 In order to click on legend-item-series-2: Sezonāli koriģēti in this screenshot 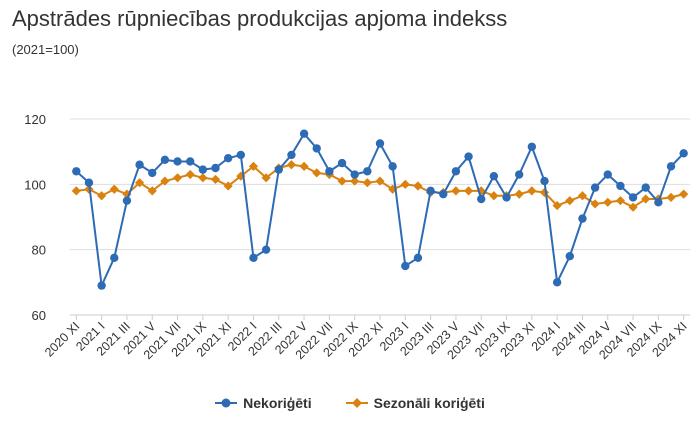, I will do `click(415, 403)`.